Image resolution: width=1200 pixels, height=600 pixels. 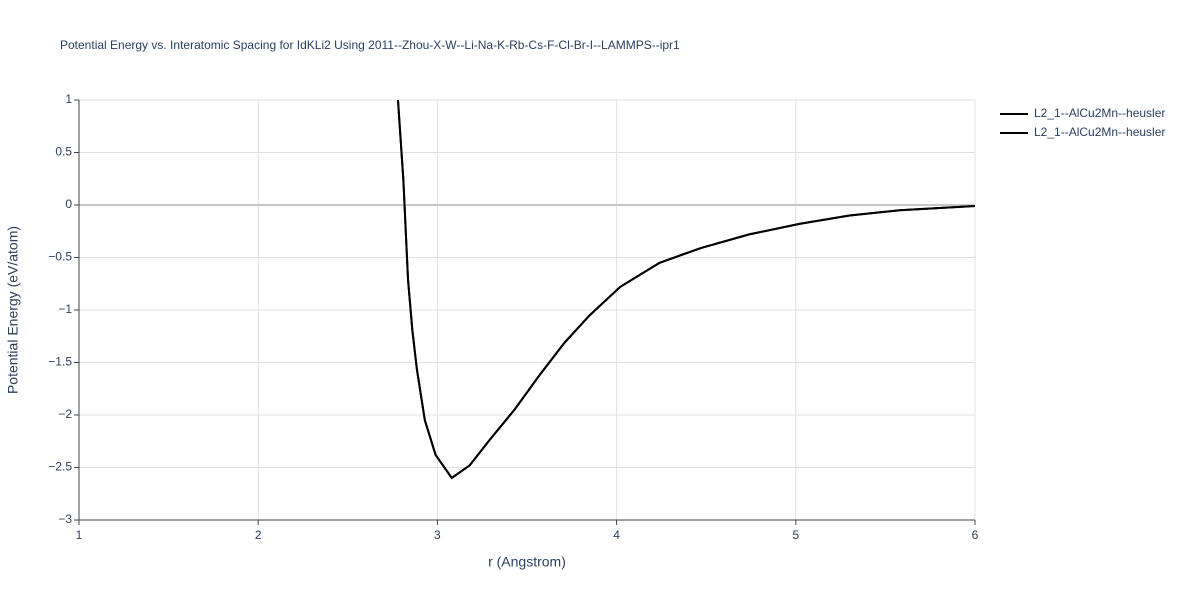 What do you see at coordinates (795, 535) in the screenshot?
I see `x-tick-label: 5` at bounding box center [795, 535].